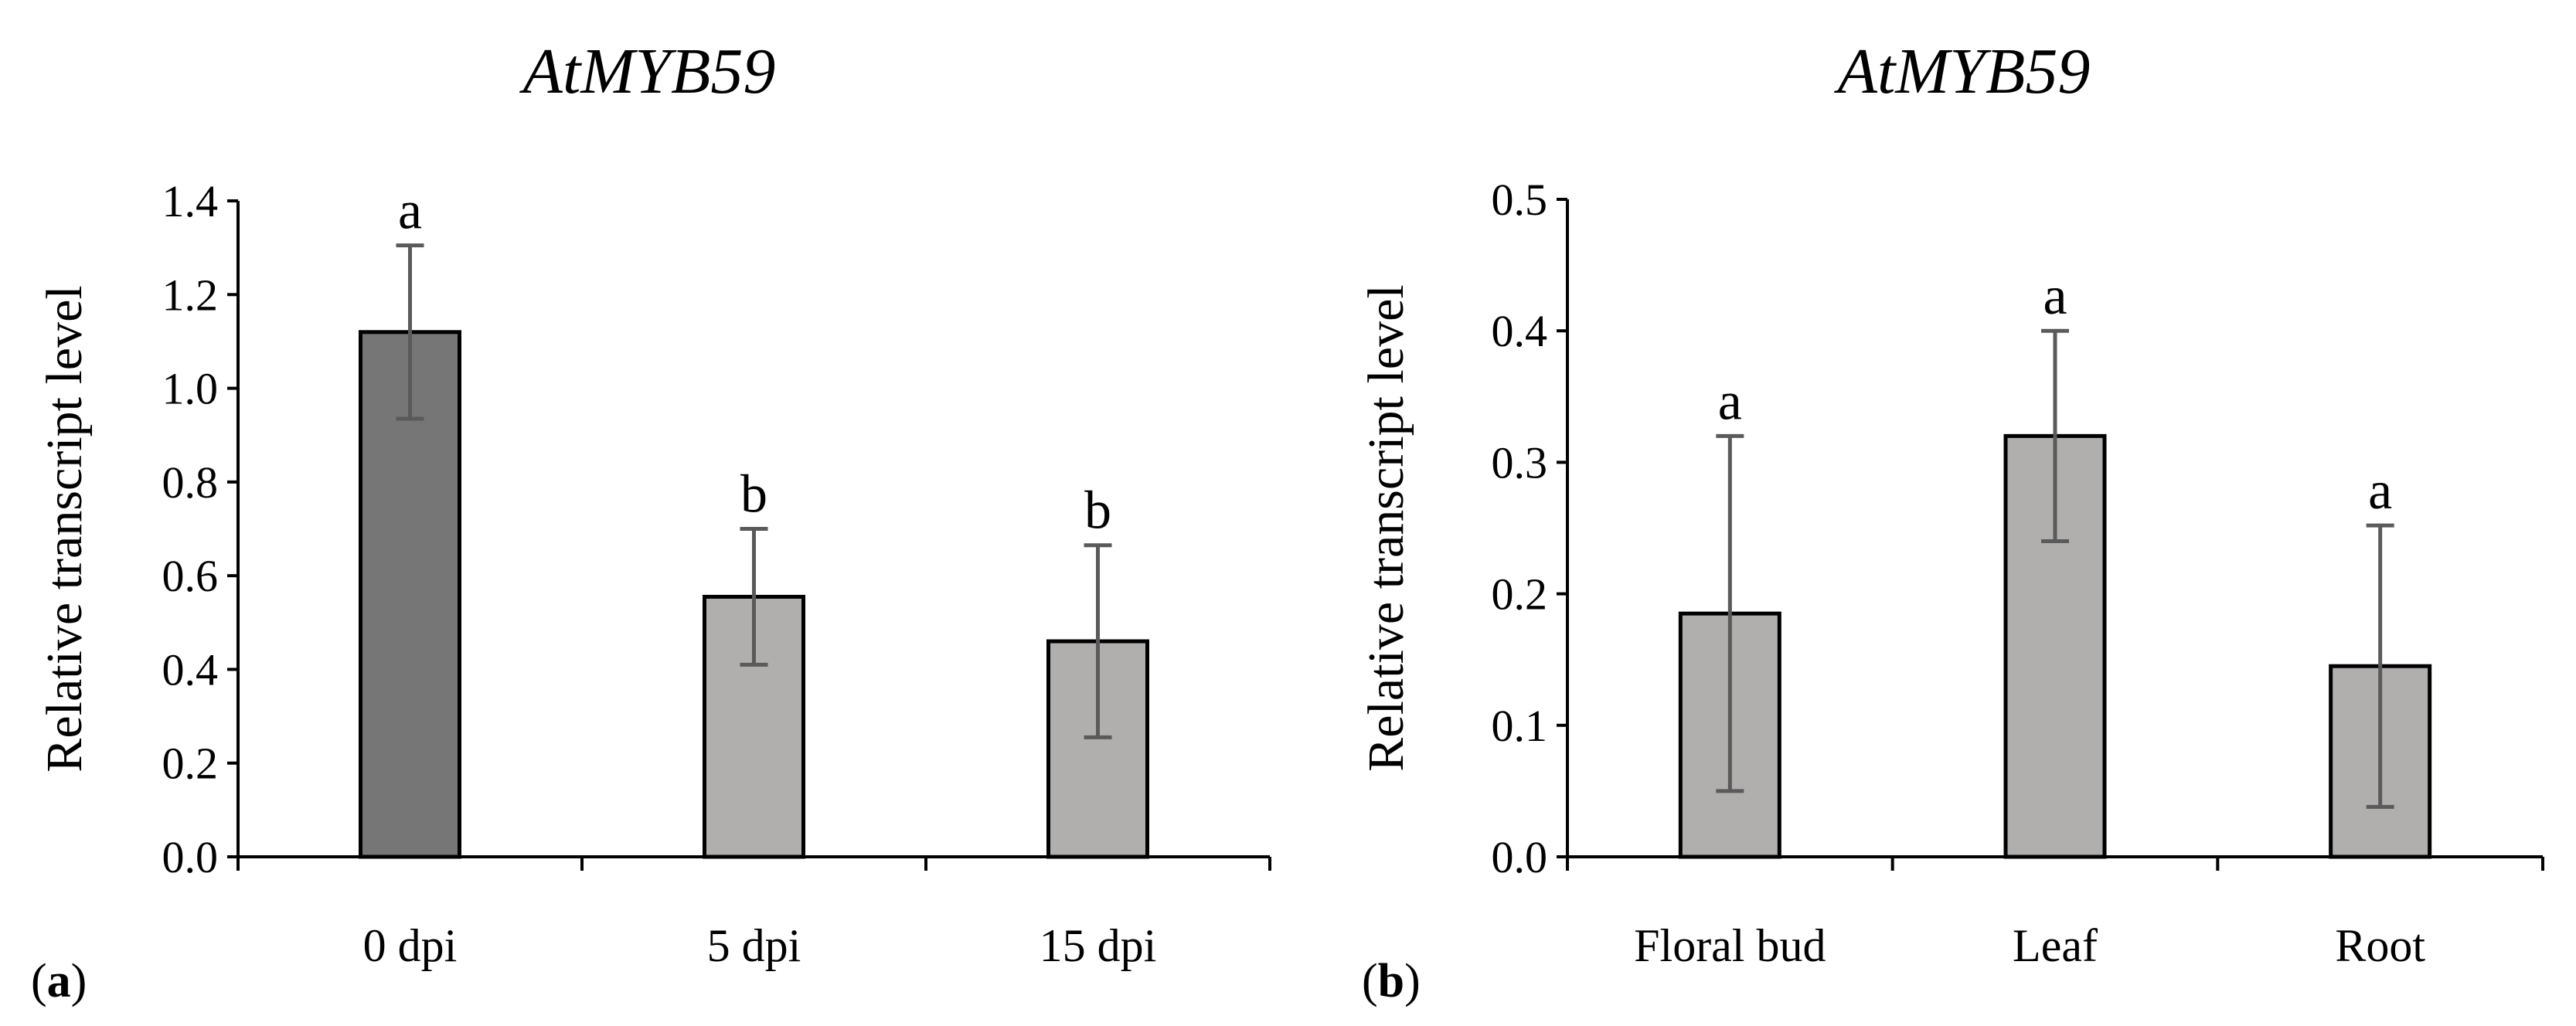  Describe the element at coordinates (59, 981) in the screenshot. I see `panel-a-label: (a)` at that location.